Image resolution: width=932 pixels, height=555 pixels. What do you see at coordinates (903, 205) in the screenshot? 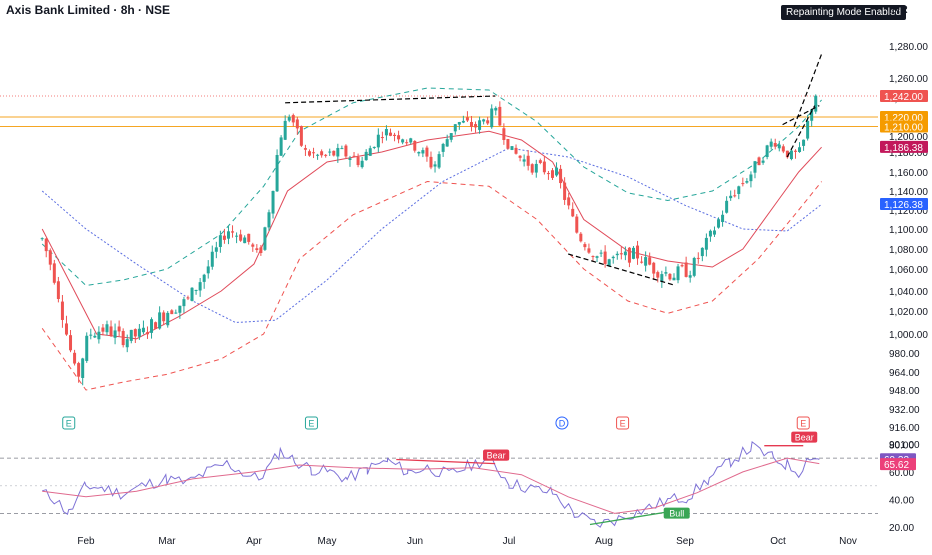
I see `price-axis-badge-label: 1,126.38` at bounding box center [903, 205].